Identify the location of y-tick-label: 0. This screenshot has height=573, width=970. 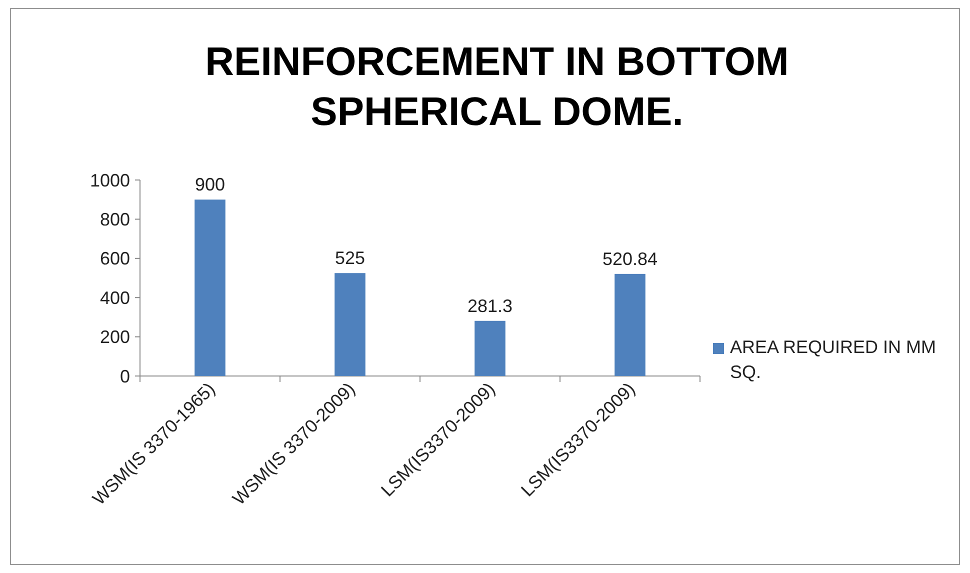
(125, 376).